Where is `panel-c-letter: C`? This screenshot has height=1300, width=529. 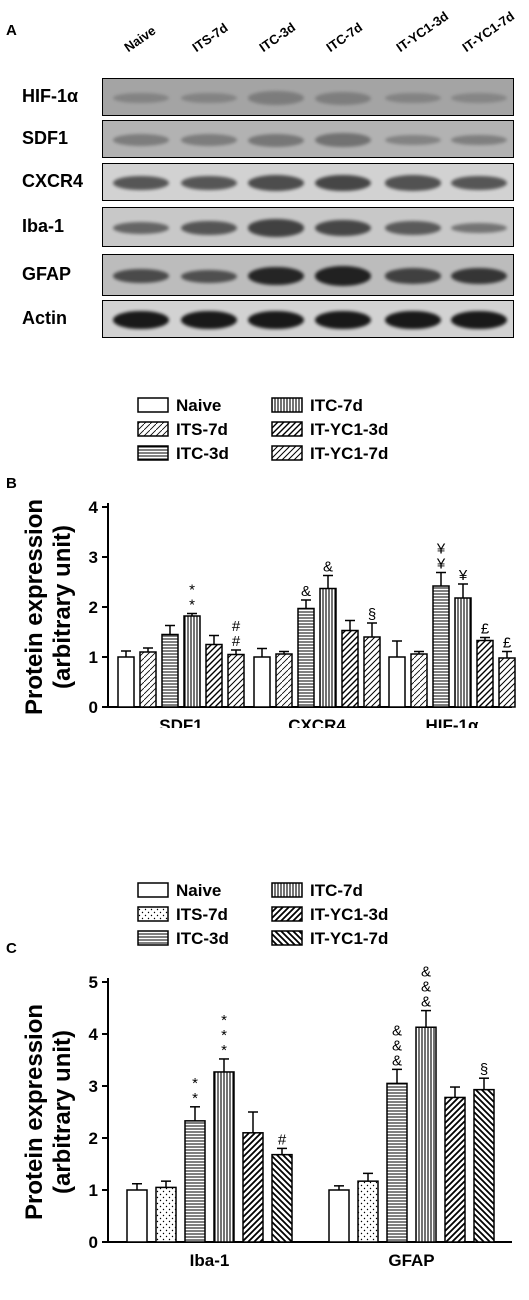 panel-c-letter: C is located at coordinates (11, 948).